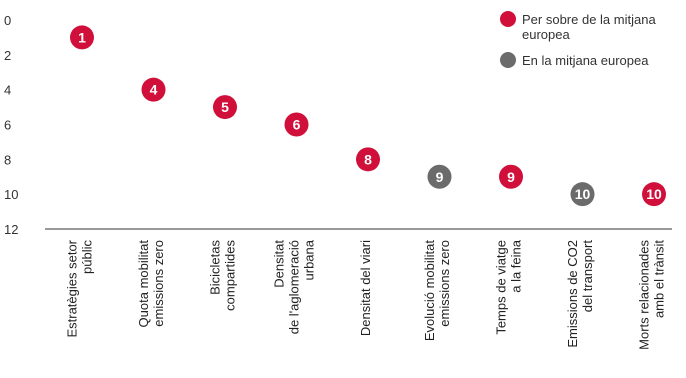 The image size is (686, 378). What do you see at coordinates (151, 284) in the screenshot?
I see `x-category-label: Quota mobilitatemissions zero` at bounding box center [151, 284].